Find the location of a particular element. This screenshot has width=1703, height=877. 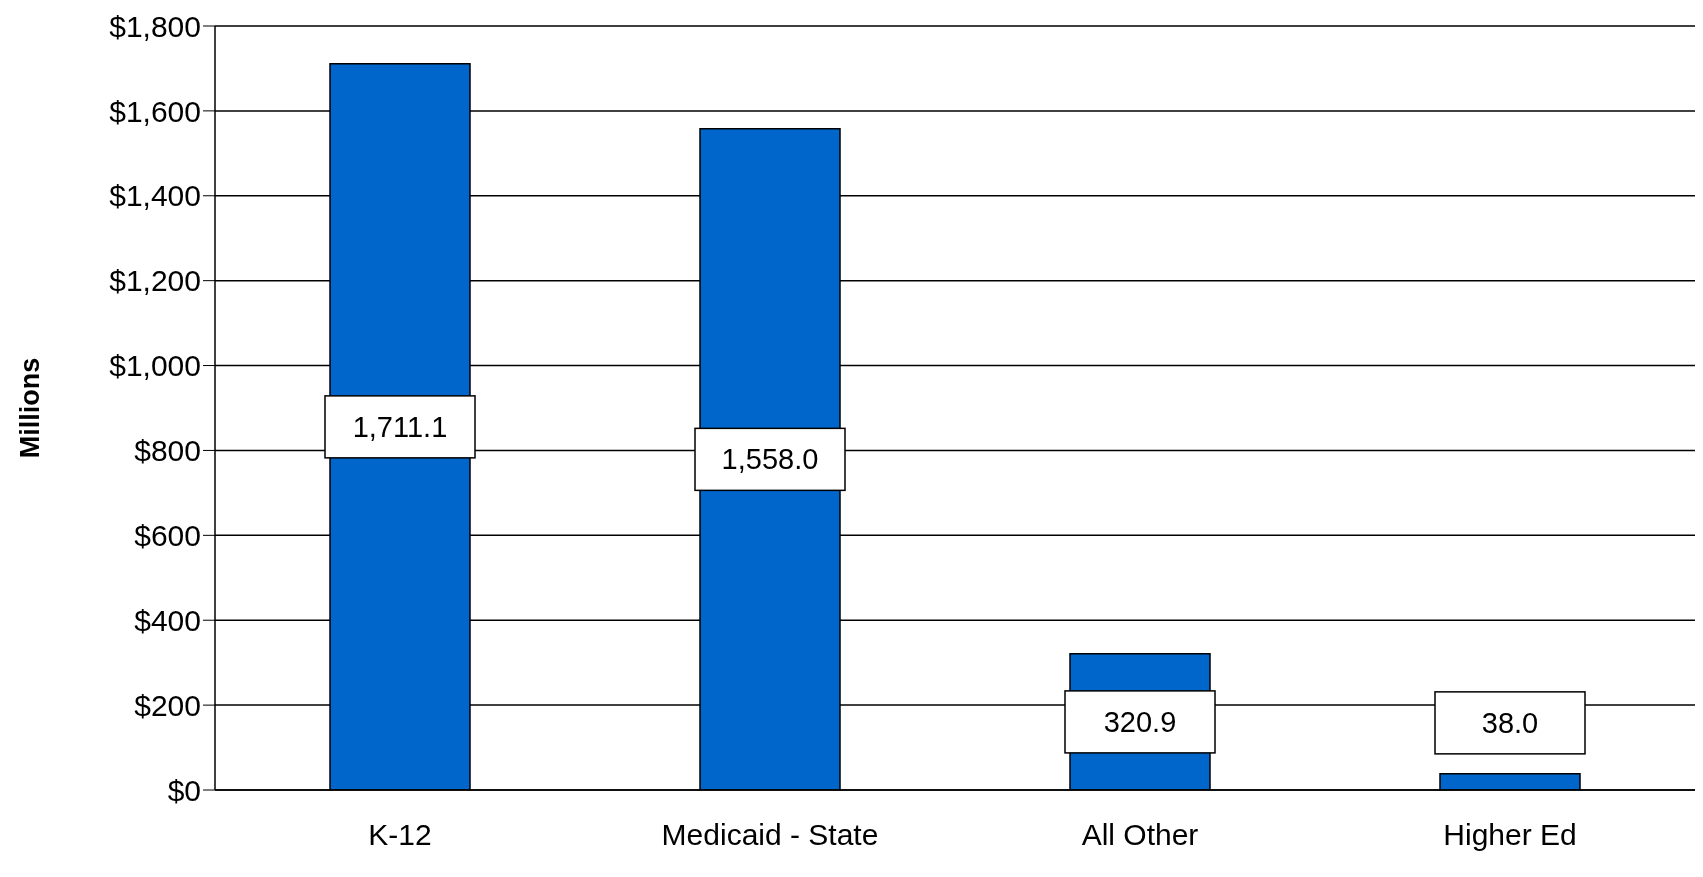

label-box: 320.9 is located at coordinates (1140, 722).